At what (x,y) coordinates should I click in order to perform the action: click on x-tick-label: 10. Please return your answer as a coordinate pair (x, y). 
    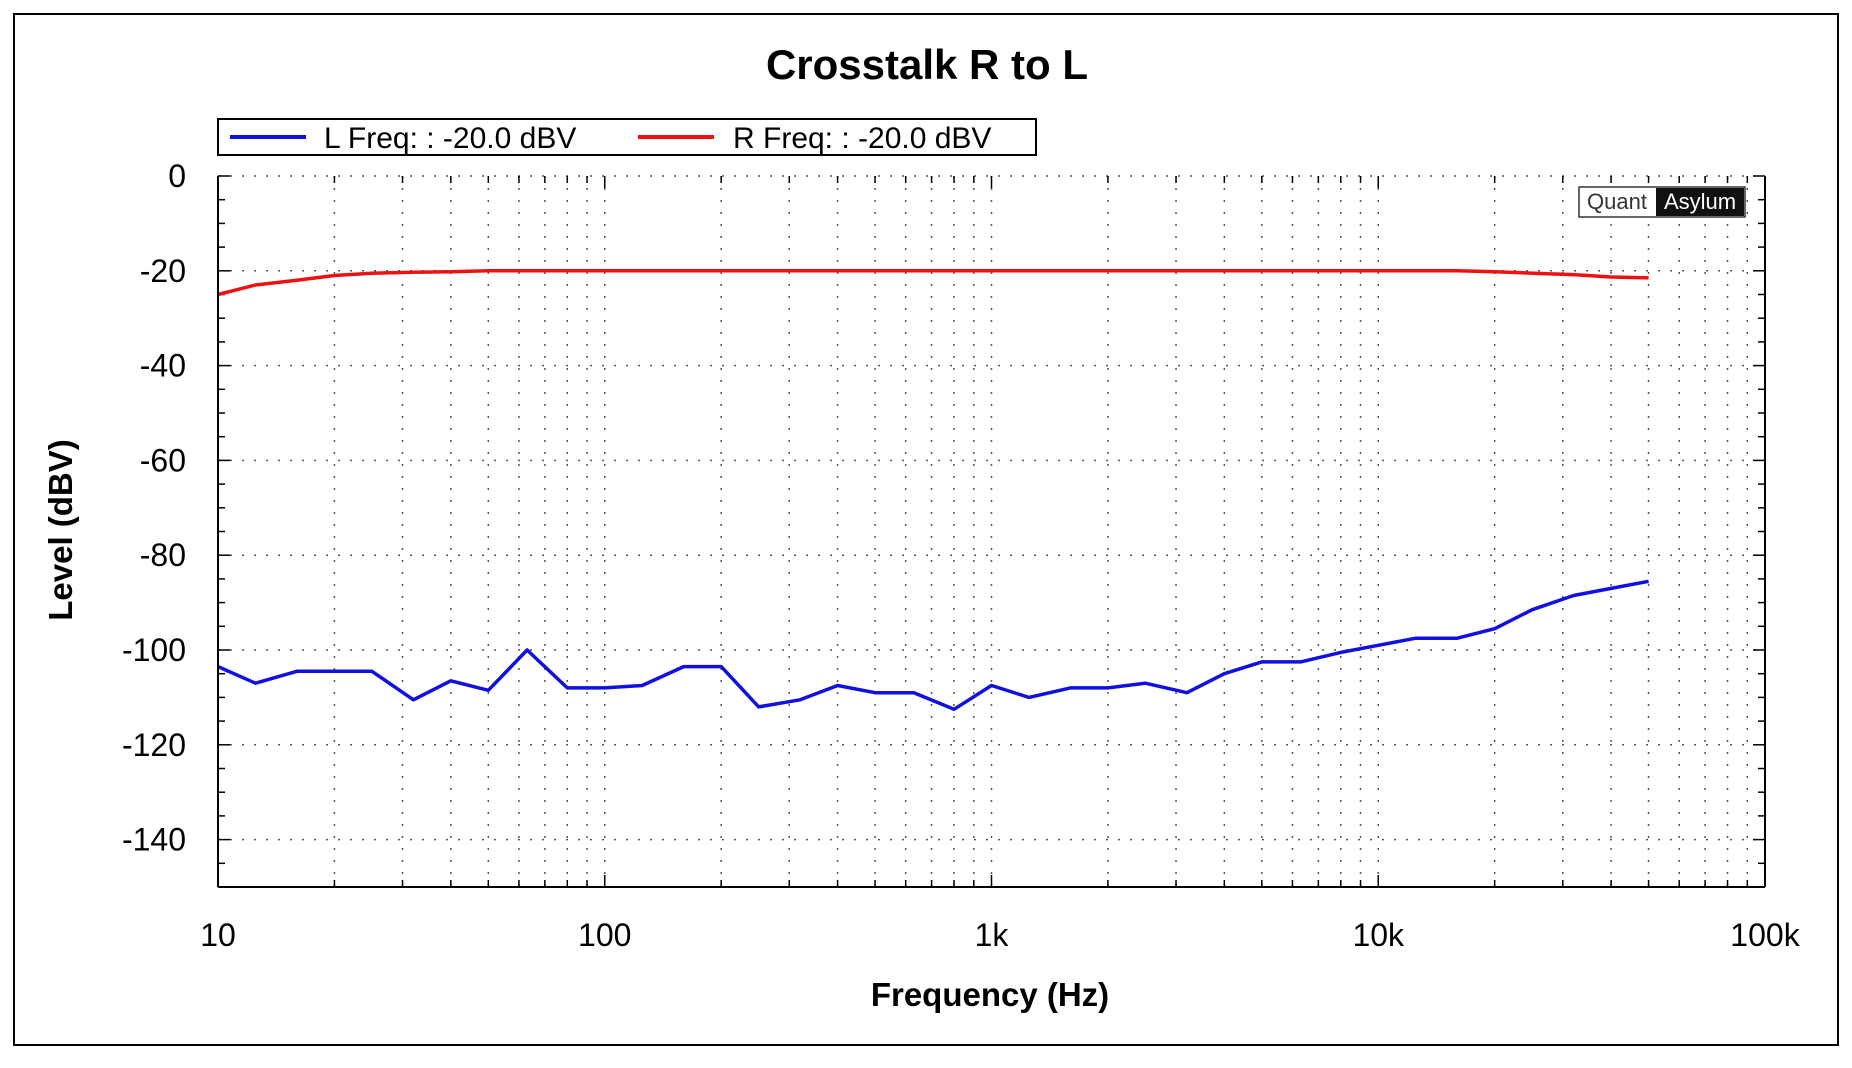
    Looking at the image, I should click on (218, 935).